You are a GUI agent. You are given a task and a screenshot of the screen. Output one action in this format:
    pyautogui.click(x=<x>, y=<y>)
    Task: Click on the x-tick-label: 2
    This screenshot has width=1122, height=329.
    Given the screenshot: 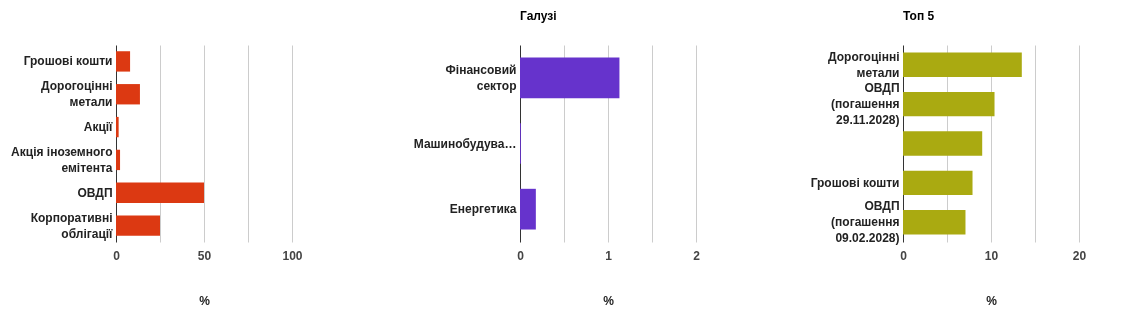 What is the action you would take?
    pyautogui.click(x=697, y=255)
    